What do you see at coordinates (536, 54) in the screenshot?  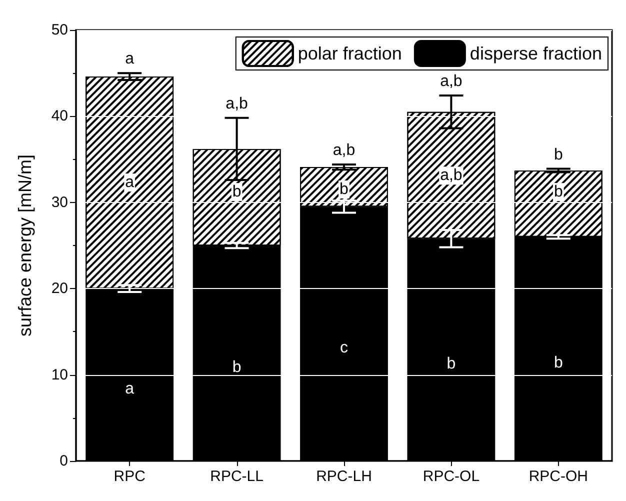 I see `legend-label: disperse fraction` at bounding box center [536, 54].